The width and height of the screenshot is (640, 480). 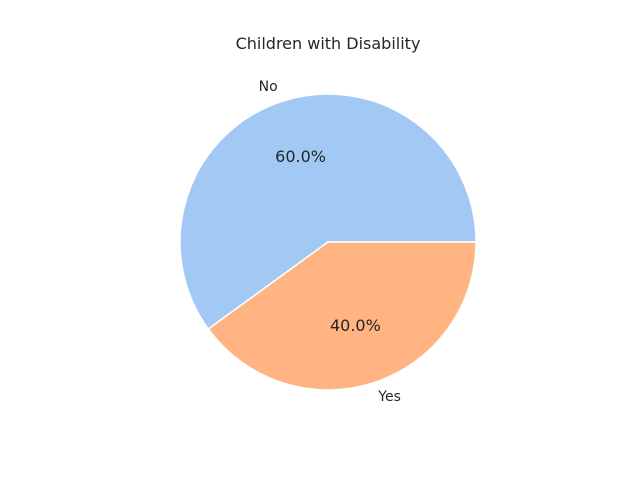 I want to click on slice-label-yes: Yes, so click(x=389, y=397).